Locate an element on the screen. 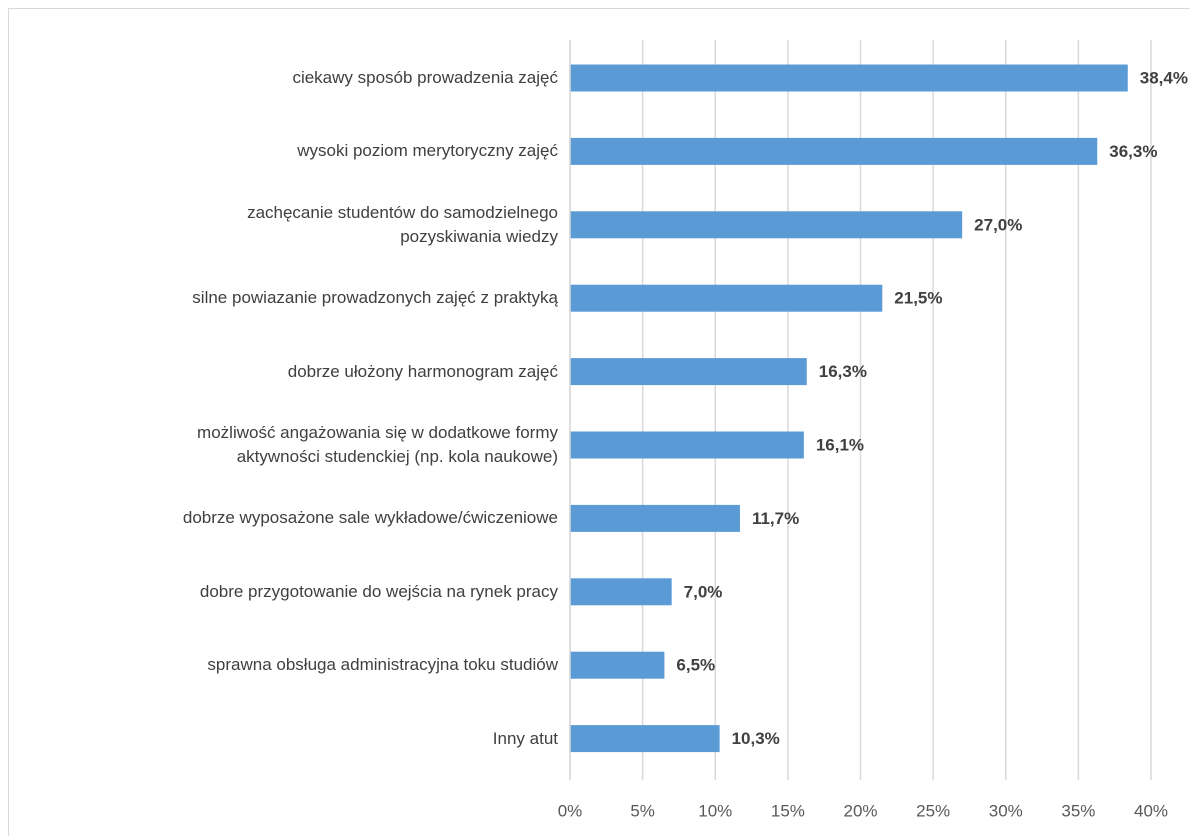 This screenshot has width=1190, height=836. value-label: 10,3% is located at coordinates (756, 738).